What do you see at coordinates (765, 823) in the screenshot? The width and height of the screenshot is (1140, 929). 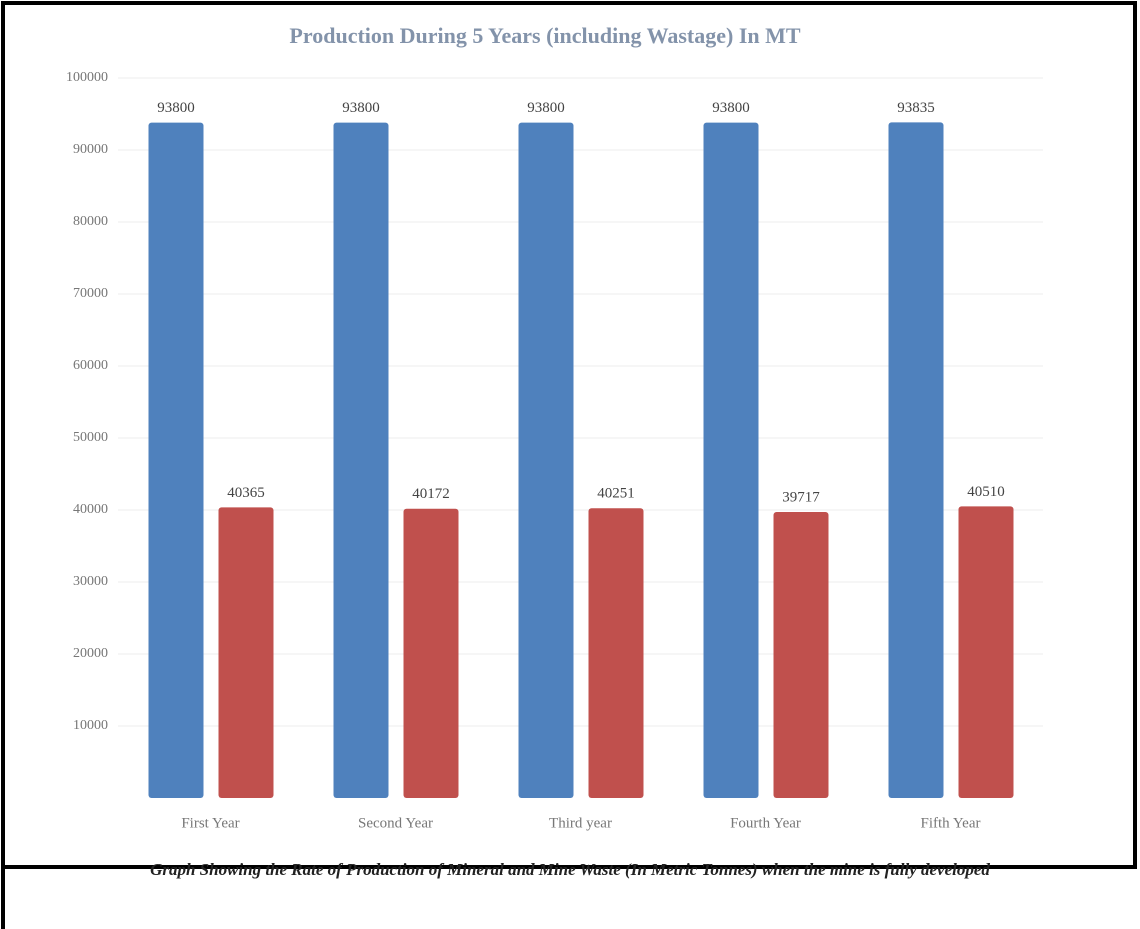 I see `x-tick-label: Fourth Year` at bounding box center [765, 823].